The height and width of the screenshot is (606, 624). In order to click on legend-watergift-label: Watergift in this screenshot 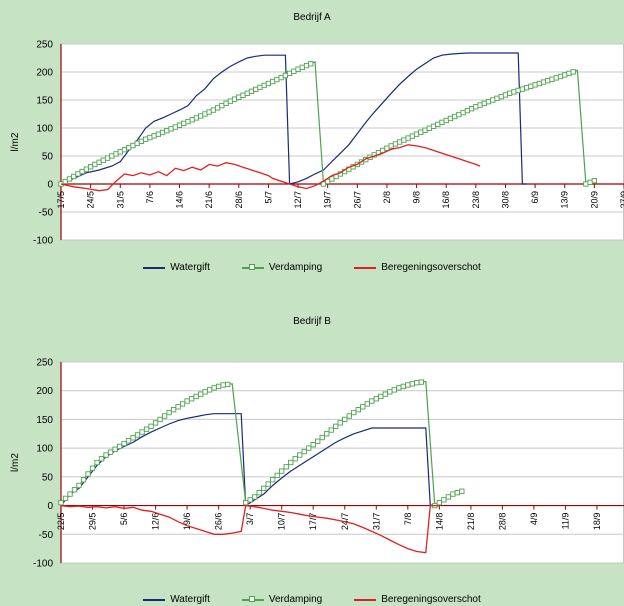, I will do `click(190, 599)`.